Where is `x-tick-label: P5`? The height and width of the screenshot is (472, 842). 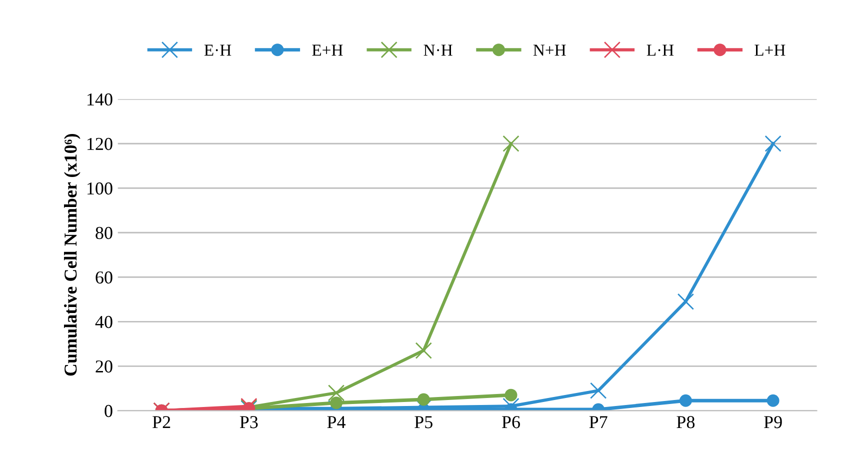 x-tick-label: P5 is located at coordinates (423, 422).